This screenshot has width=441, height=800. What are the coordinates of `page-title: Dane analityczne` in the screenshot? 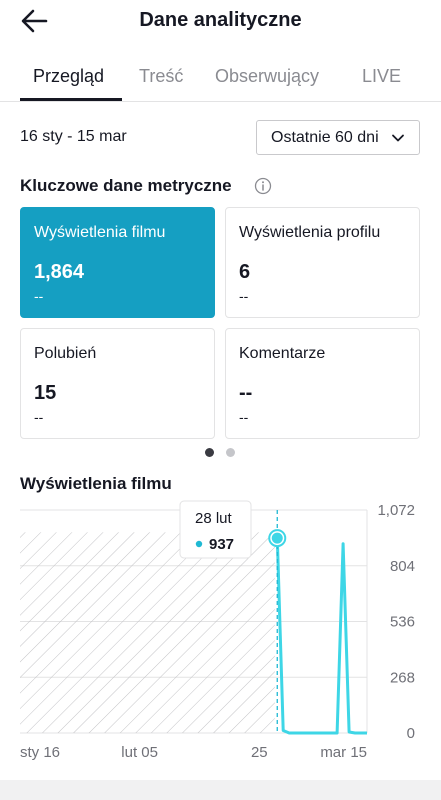 It's located at (220, 20).